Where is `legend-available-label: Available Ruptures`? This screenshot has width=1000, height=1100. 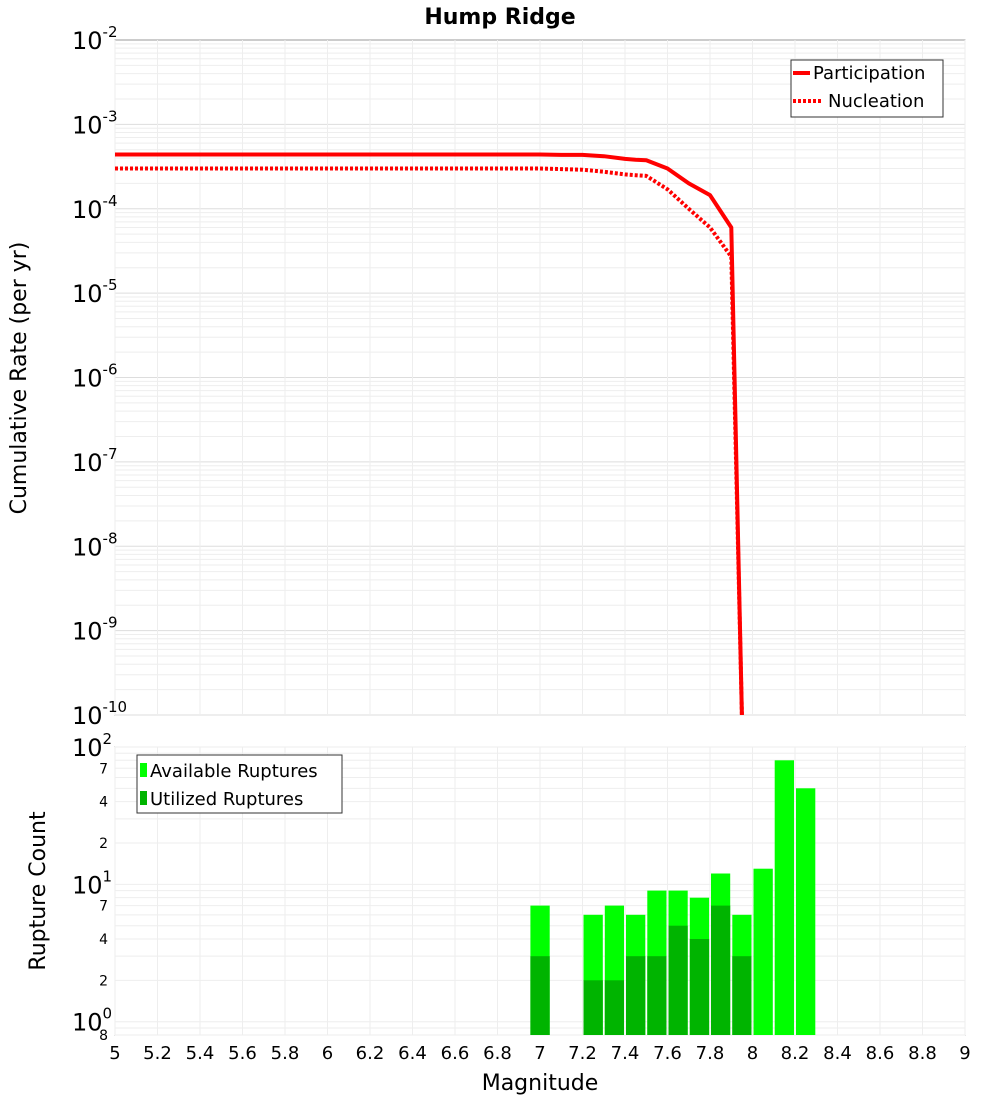
legend-available-label: Available Ruptures is located at coordinates (234, 771).